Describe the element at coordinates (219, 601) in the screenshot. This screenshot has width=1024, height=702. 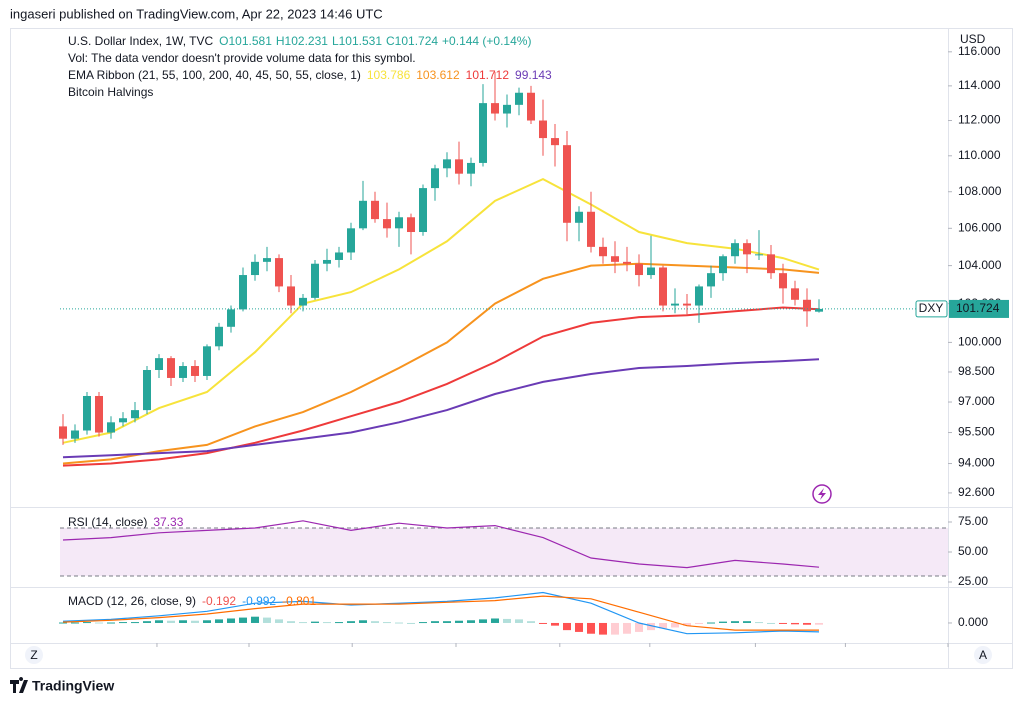
I see `macd-hist-value: -0.192` at that location.